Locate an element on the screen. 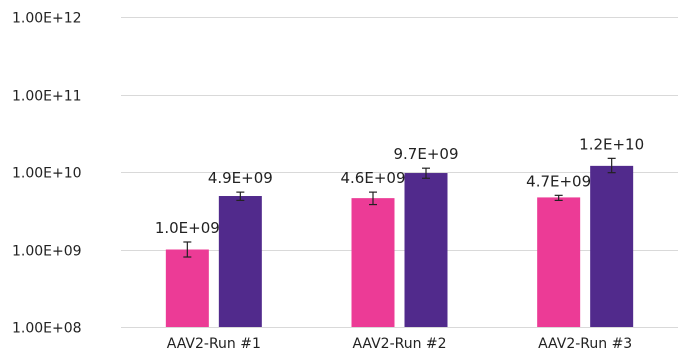 Image resolution: width=684 pixels, height=358 pixels. x-category-label: AAV2-Run #1 is located at coordinates (214, 344).